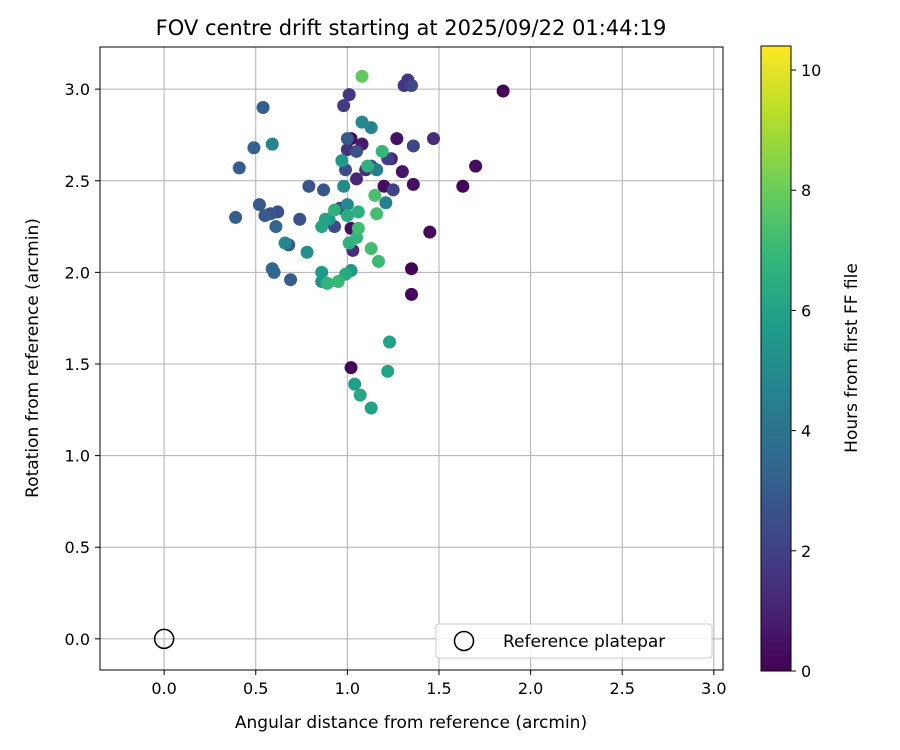 The image size is (900, 750). I want to click on colorbar-ticks: 0 2 4 6 8 10, so click(806, 371).